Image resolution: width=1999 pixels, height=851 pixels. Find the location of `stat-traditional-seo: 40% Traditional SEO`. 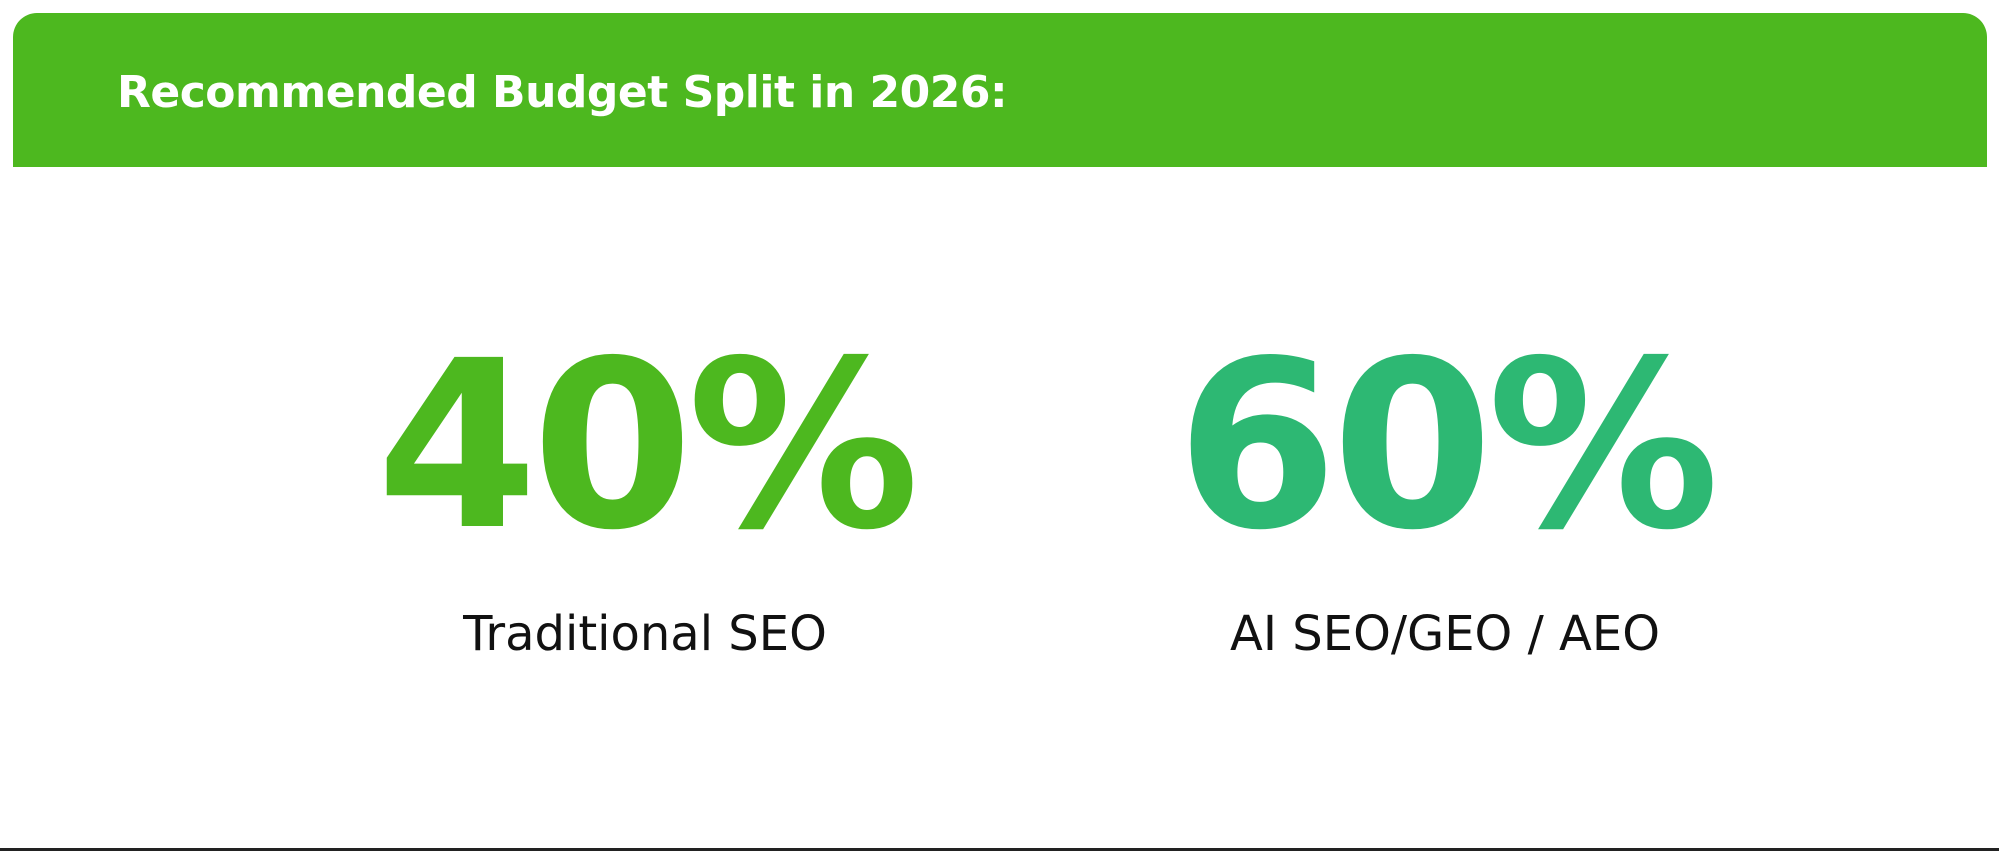

stat-traditional-seo: 40% Traditional SEO is located at coordinates (645, 494).